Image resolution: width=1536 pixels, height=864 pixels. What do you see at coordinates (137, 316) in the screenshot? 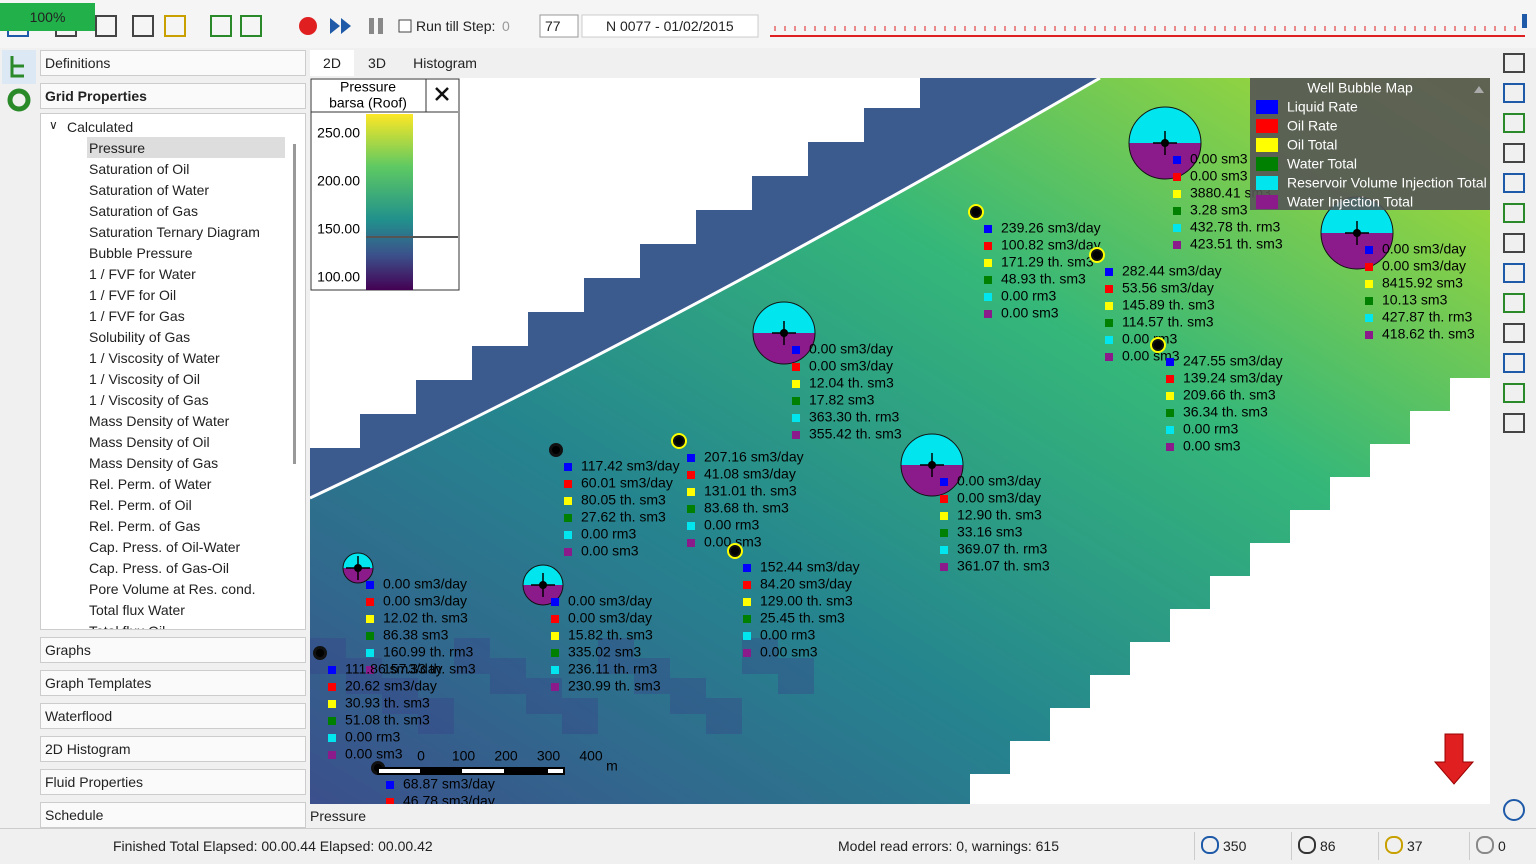
I see `tree-item: 1 / FVF for Gas` at bounding box center [137, 316].